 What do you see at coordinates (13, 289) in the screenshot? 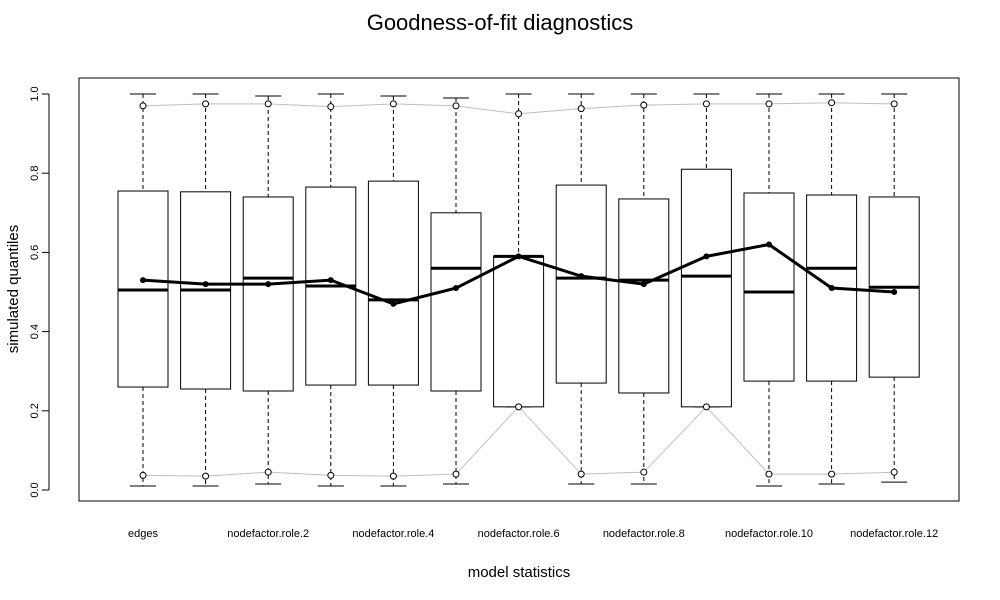
I see `y-axis-label: simulated quantiles` at bounding box center [13, 289].